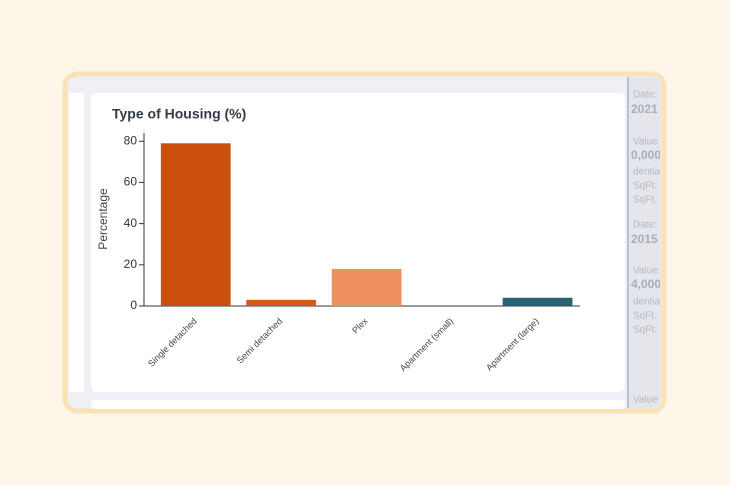 The height and width of the screenshot is (486, 730). Describe the element at coordinates (644, 109) in the screenshot. I see `side-text: 2021` at that location.